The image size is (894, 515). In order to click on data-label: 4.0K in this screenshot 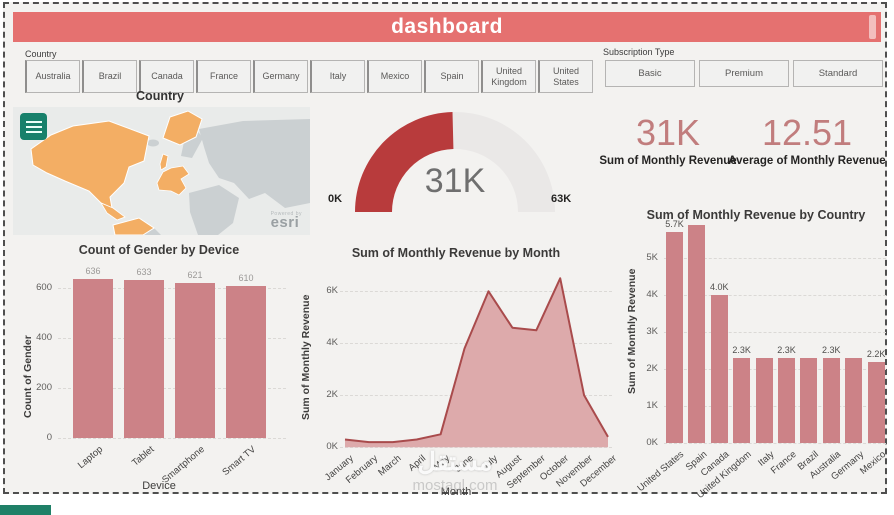, I will do `click(719, 287)`.